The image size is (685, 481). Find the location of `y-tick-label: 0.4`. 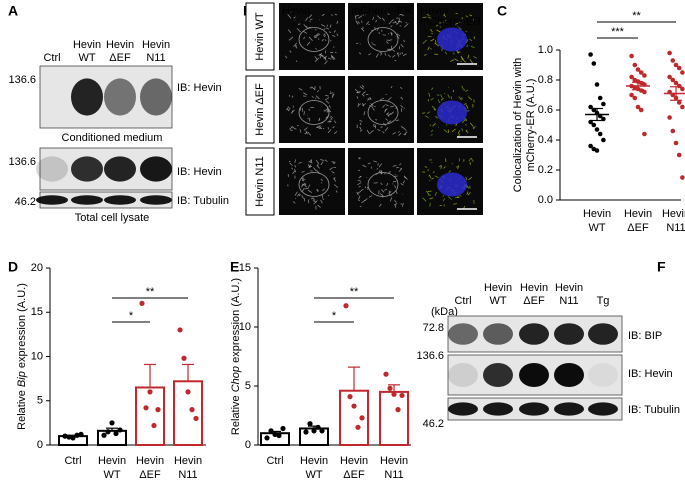

y-tick-label: 0.4 is located at coordinates (545, 140).